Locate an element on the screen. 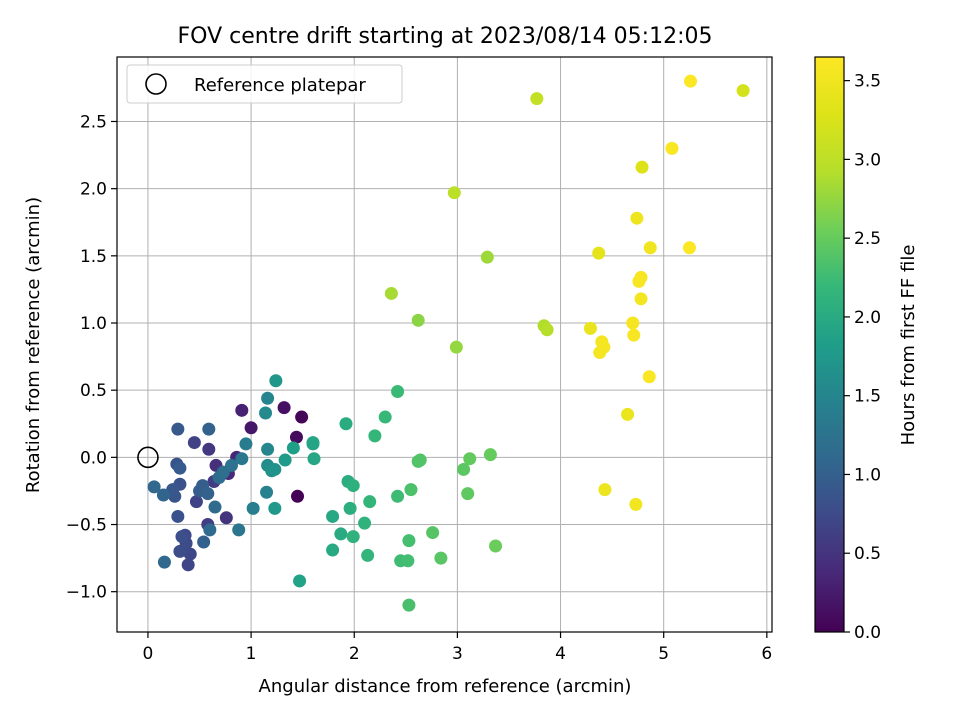 The width and height of the screenshot is (960, 720). y-axis-ticks: −1.0 −0.5 0.0 0.5 1.0 1.5 2.0 2.5 is located at coordinates (91, 357).